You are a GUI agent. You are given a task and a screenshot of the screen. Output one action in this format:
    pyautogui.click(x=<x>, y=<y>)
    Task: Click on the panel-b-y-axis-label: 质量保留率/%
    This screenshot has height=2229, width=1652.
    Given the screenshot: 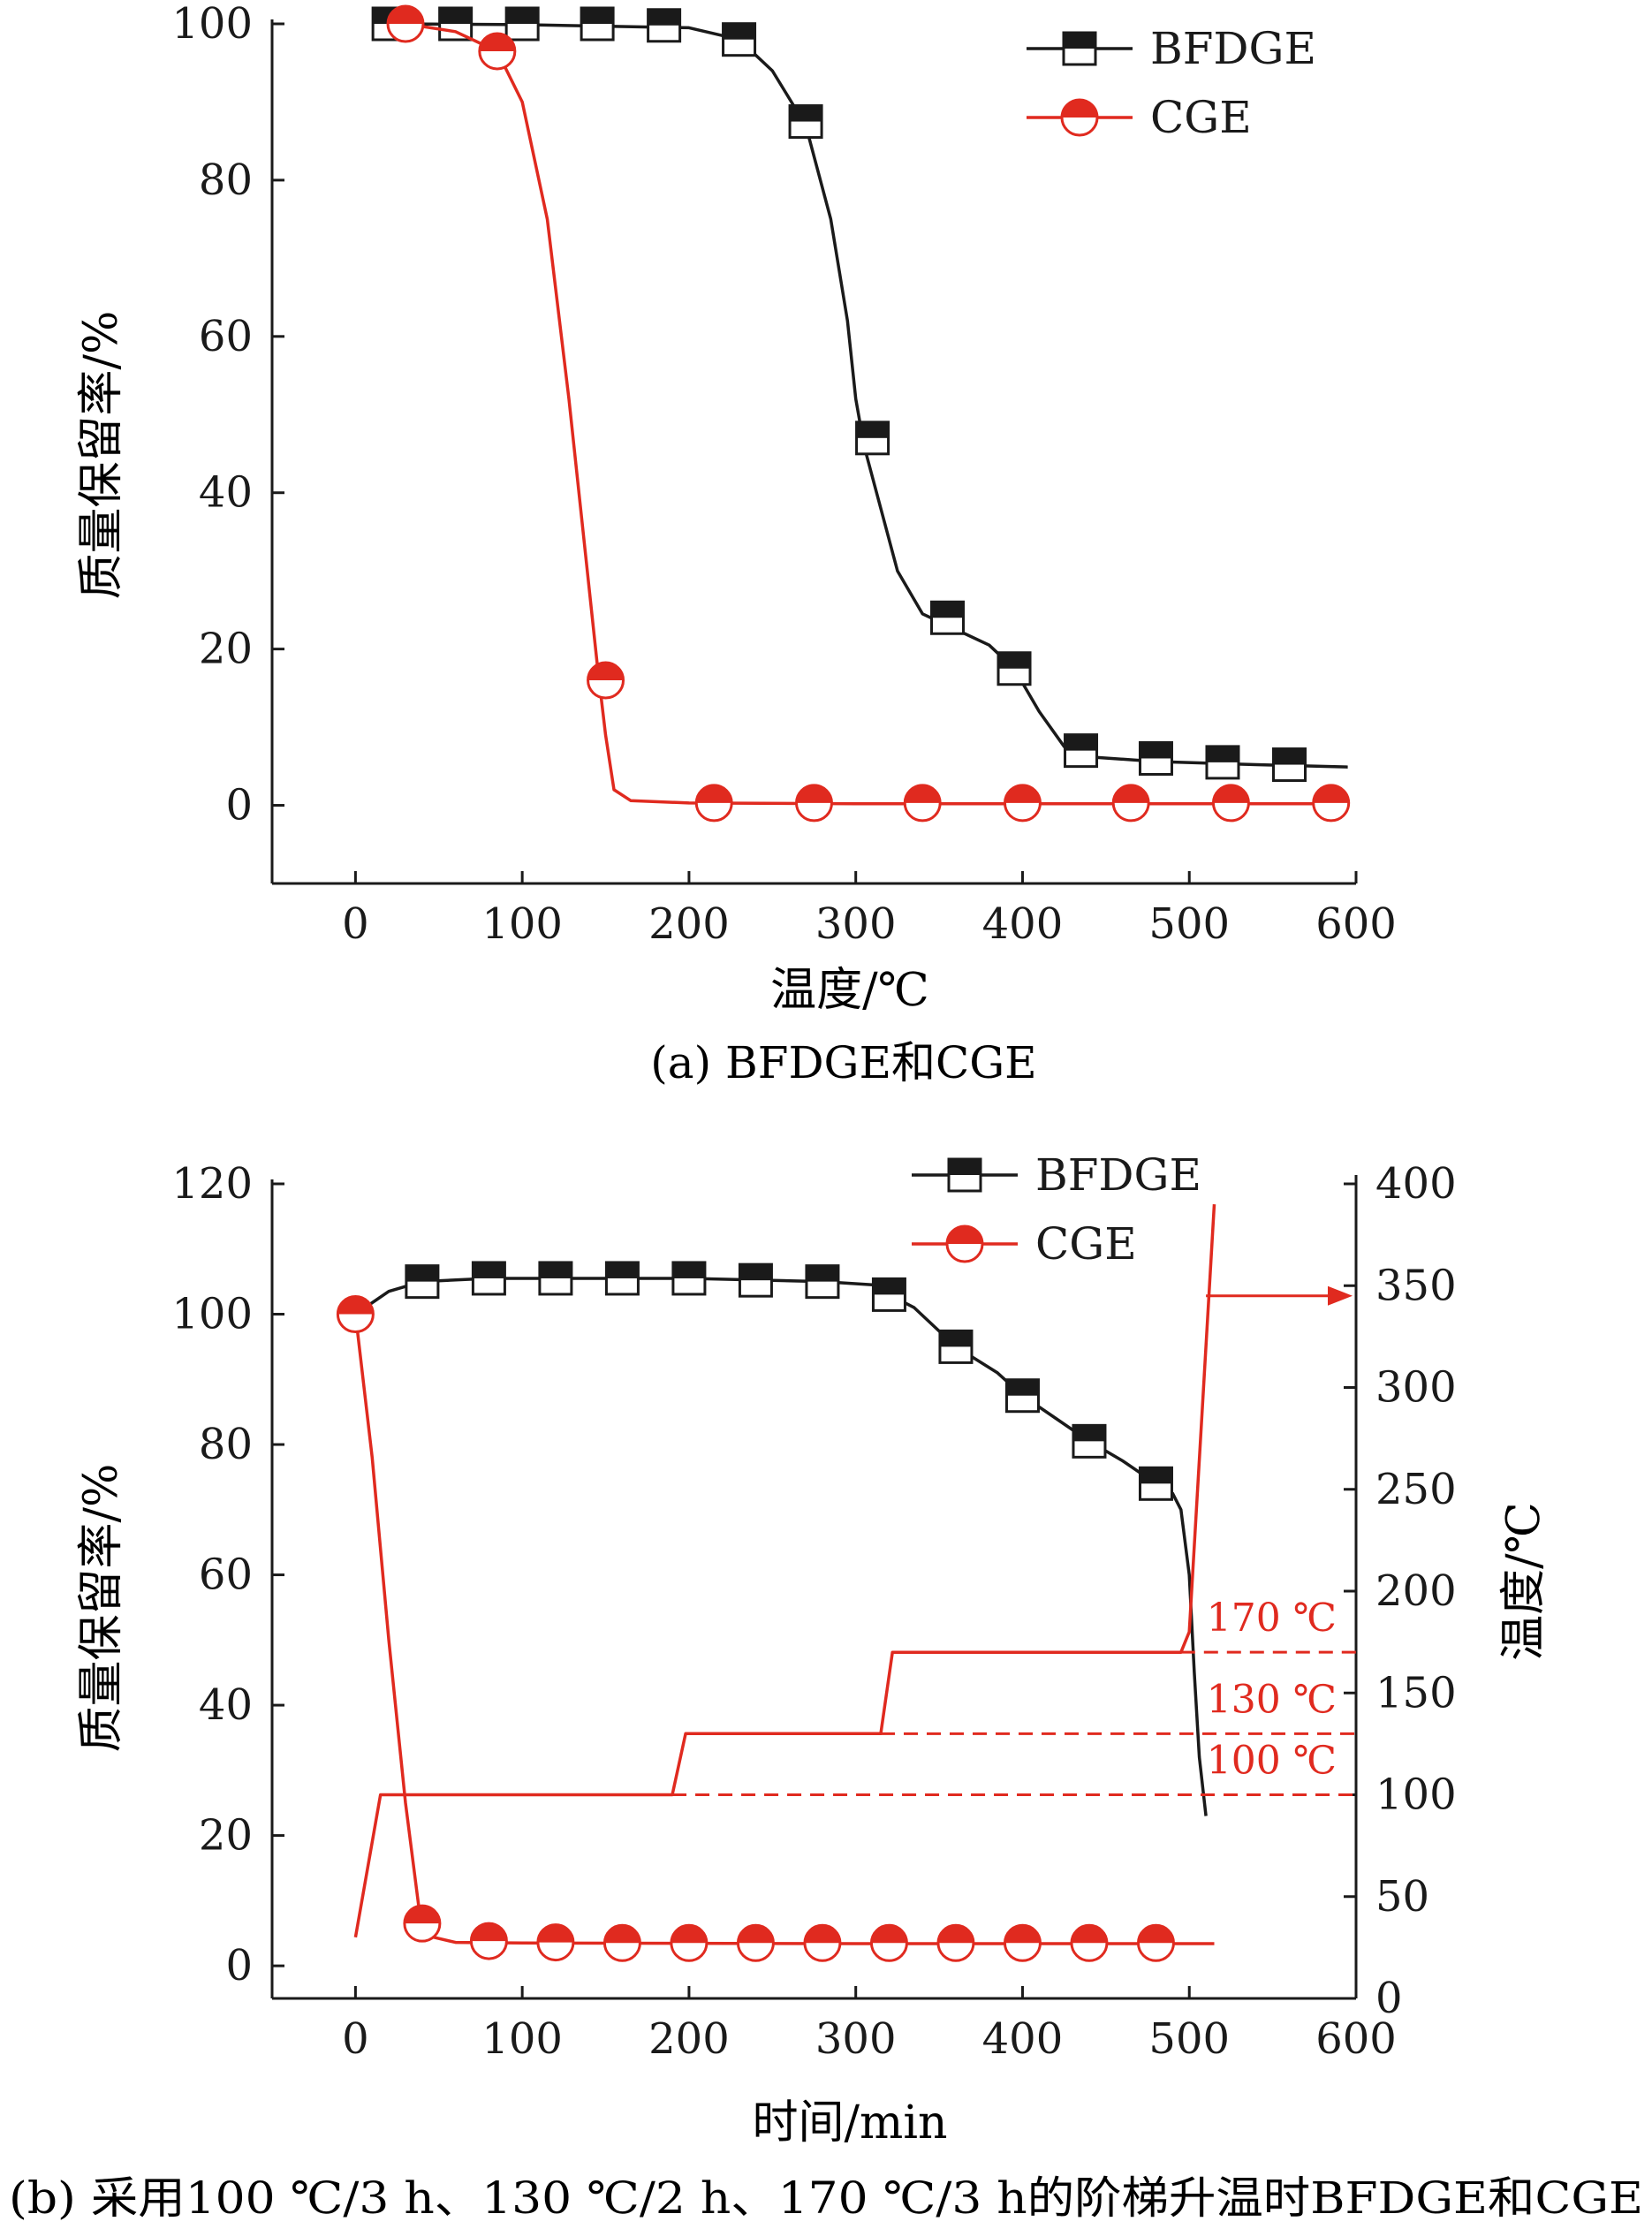 What is the action you would take?
    pyautogui.click(x=101, y=1608)
    